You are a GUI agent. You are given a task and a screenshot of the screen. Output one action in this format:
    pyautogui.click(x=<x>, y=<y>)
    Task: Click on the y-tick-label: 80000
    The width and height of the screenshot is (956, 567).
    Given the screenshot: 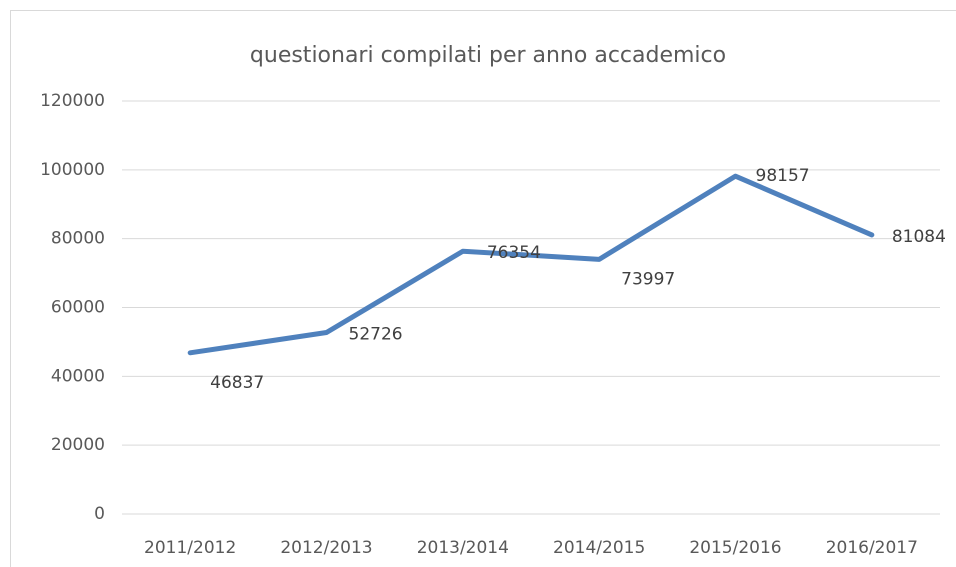 What is the action you would take?
    pyautogui.click(x=78, y=239)
    